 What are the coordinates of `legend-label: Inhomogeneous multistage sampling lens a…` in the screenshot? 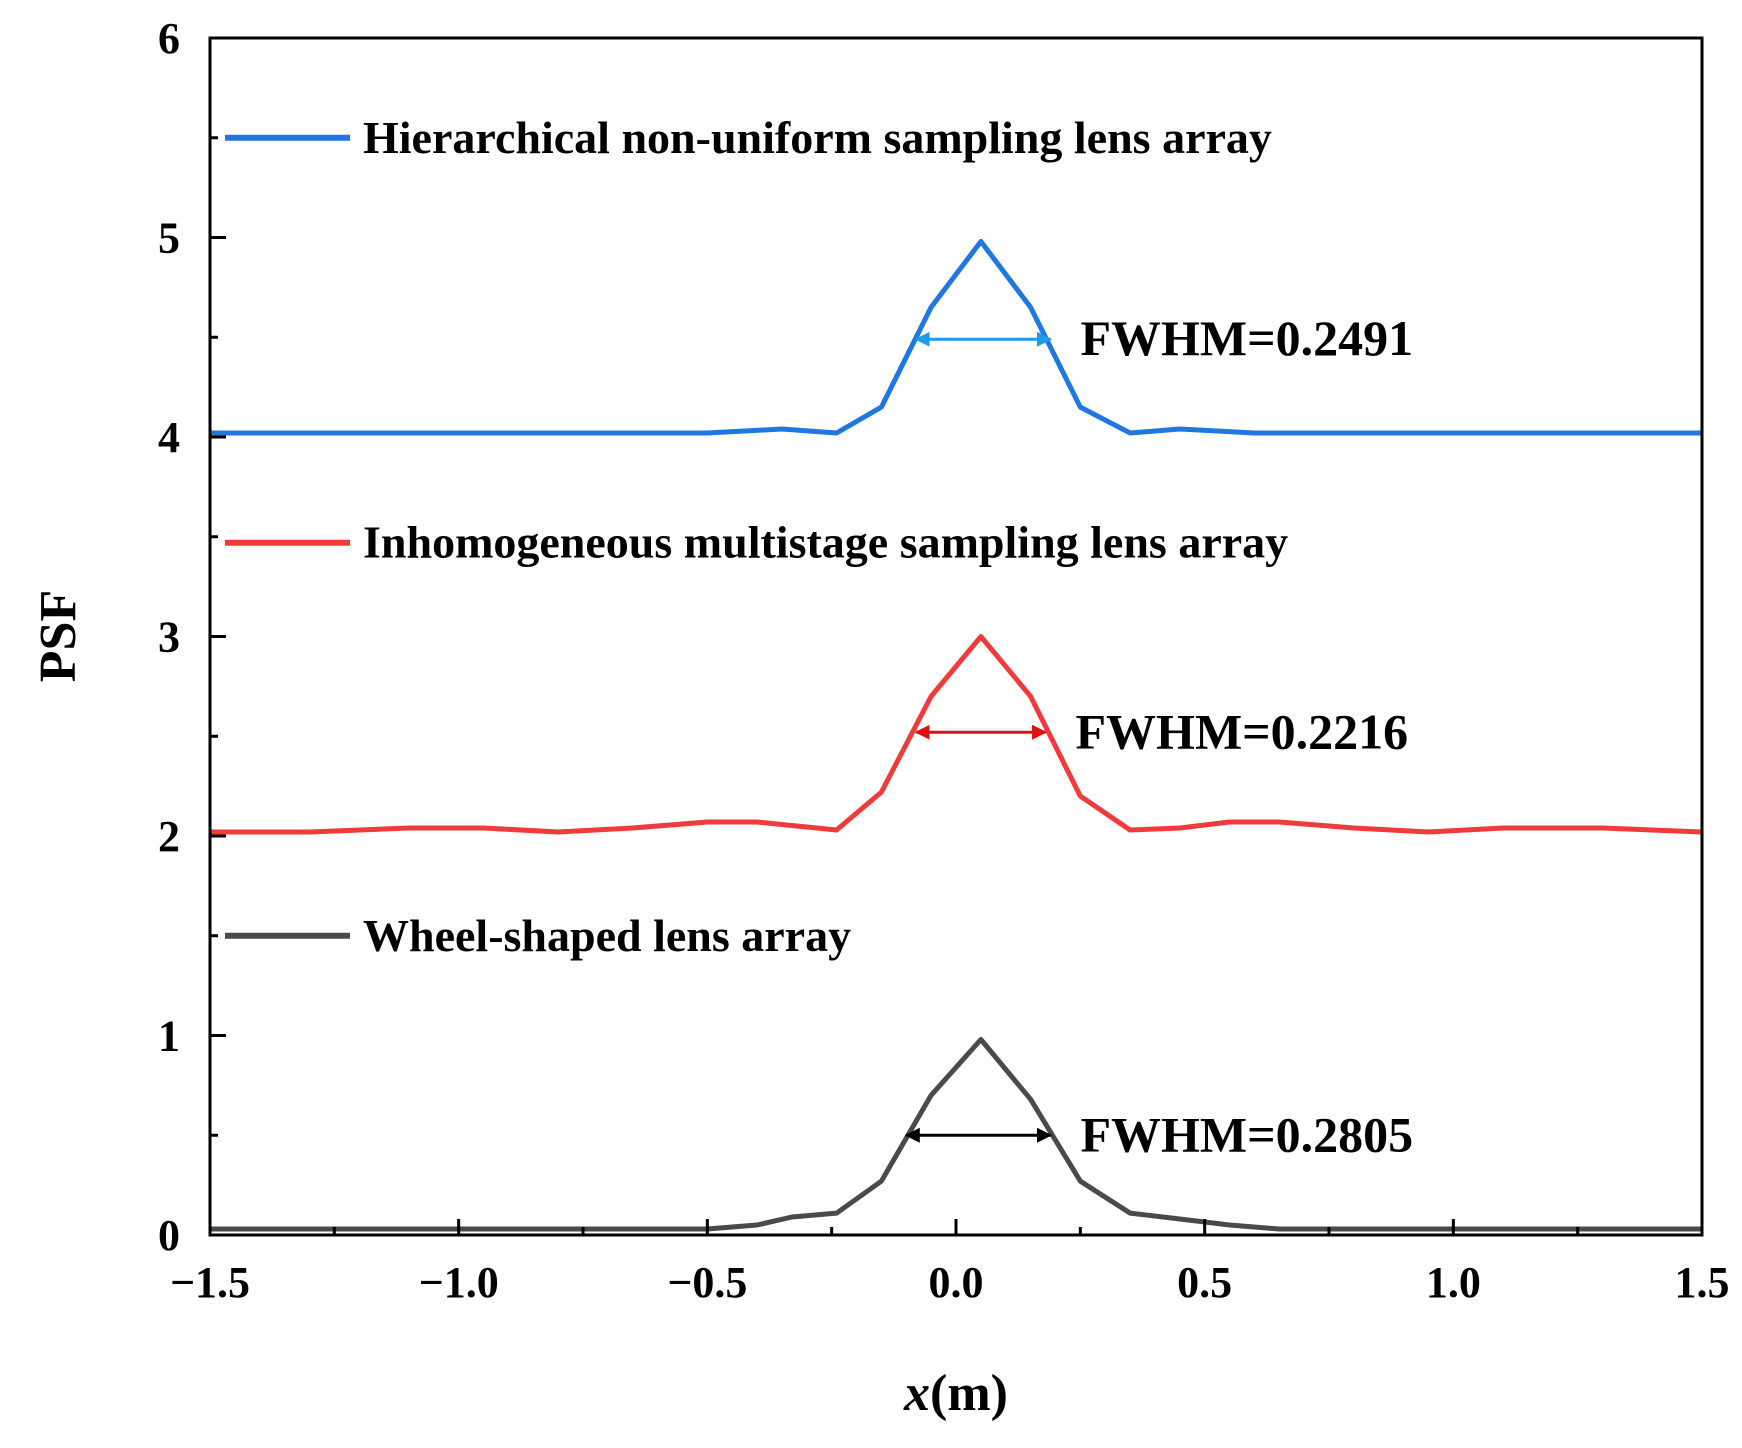 It's located at (825, 542).